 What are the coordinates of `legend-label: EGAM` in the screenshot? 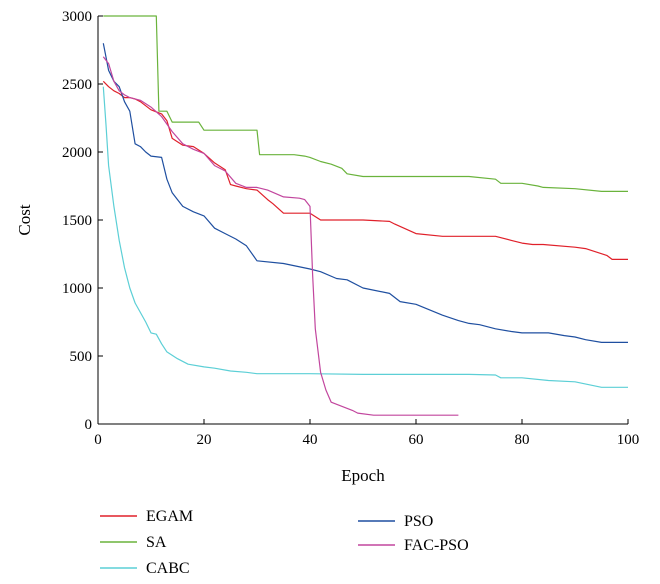 It's located at (169, 516).